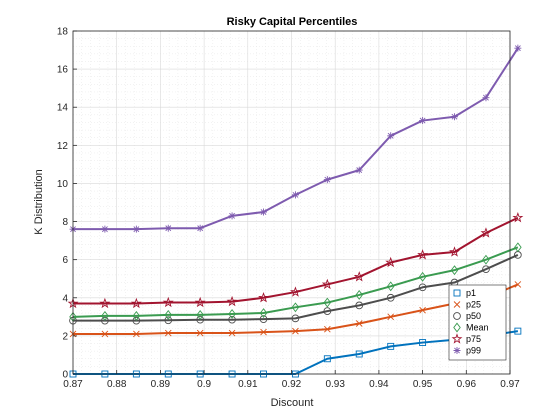  Describe the element at coordinates (65, 222) in the screenshot. I see `y-tick-label: 8` at that location.